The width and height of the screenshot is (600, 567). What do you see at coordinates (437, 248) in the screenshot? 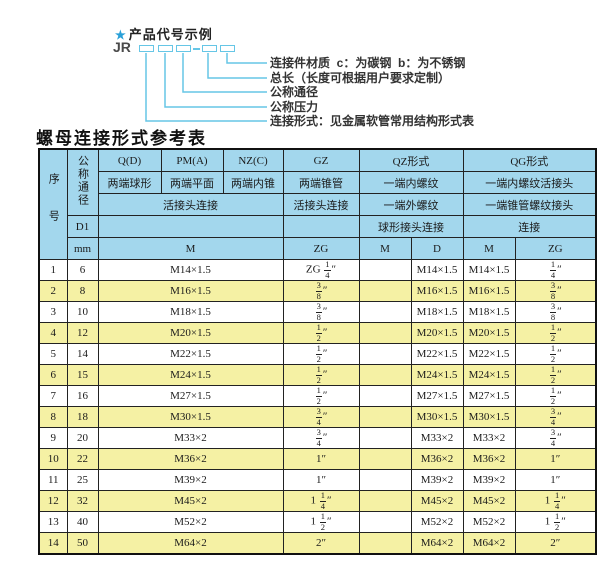
I see `header-qz-d: D` at bounding box center [437, 248].